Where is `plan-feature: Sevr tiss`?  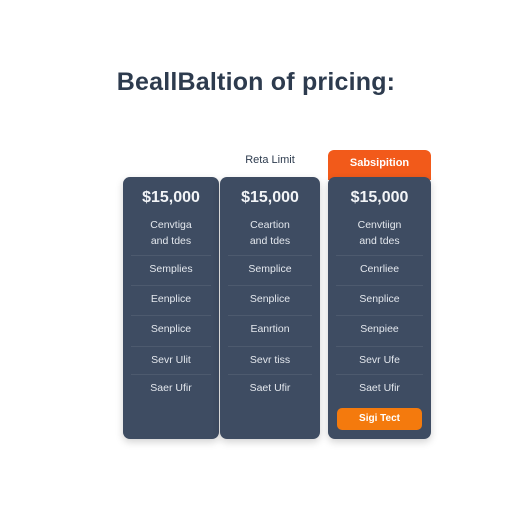
plan-feature: Sevr tiss is located at coordinates (270, 360).